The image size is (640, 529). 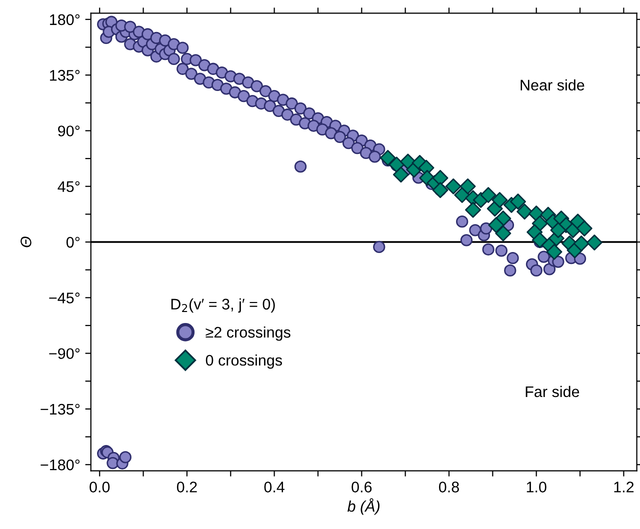 What do you see at coordinates (248, 333) in the screenshot?
I see `legend-label: ≥2 crossings` at bounding box center [248, 333].